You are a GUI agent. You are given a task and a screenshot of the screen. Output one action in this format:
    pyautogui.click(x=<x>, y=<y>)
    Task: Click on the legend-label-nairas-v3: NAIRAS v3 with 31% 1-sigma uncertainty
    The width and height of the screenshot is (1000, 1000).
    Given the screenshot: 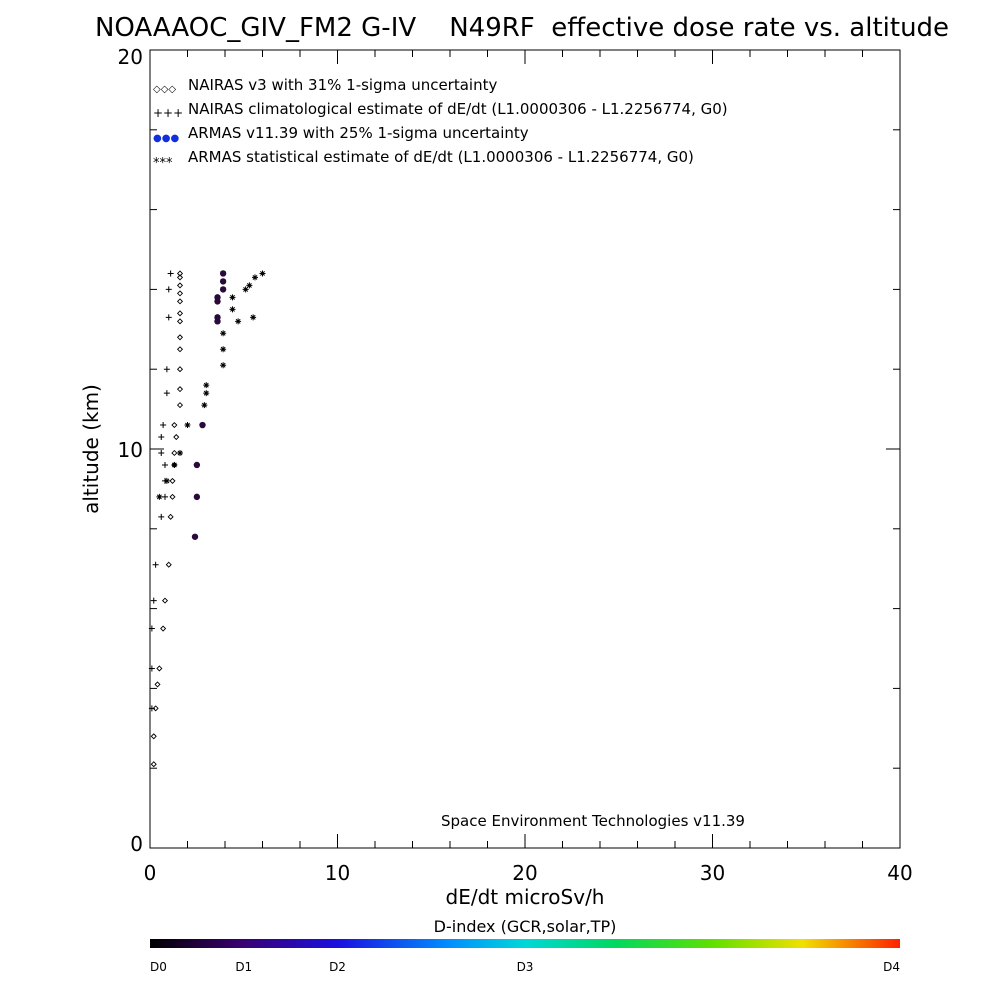 What is the action you would take?
    pyautogui.click(x=342, y=85)
    